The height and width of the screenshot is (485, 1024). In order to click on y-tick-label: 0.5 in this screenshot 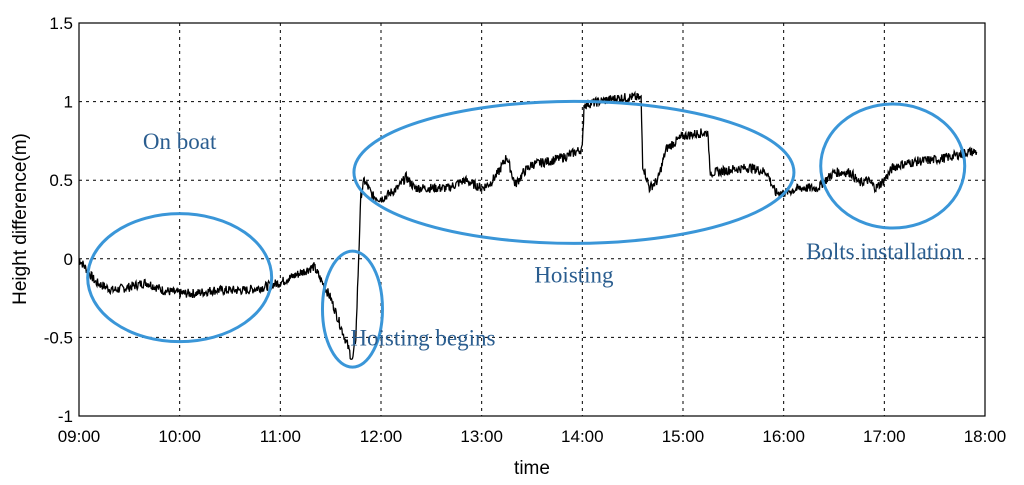, I will do `click(61, 180)`.